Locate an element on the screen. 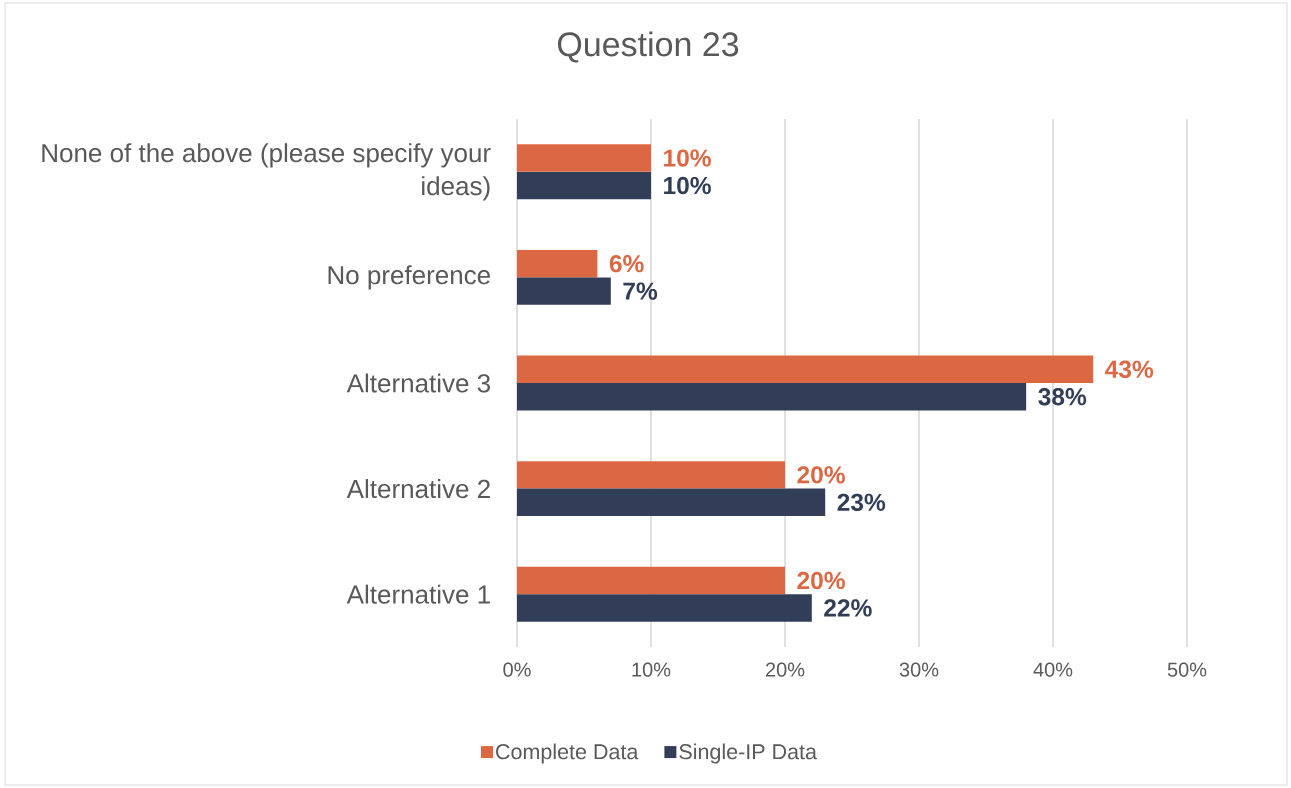  x-tick-label: 40% is located at coordinates (1053, 669).